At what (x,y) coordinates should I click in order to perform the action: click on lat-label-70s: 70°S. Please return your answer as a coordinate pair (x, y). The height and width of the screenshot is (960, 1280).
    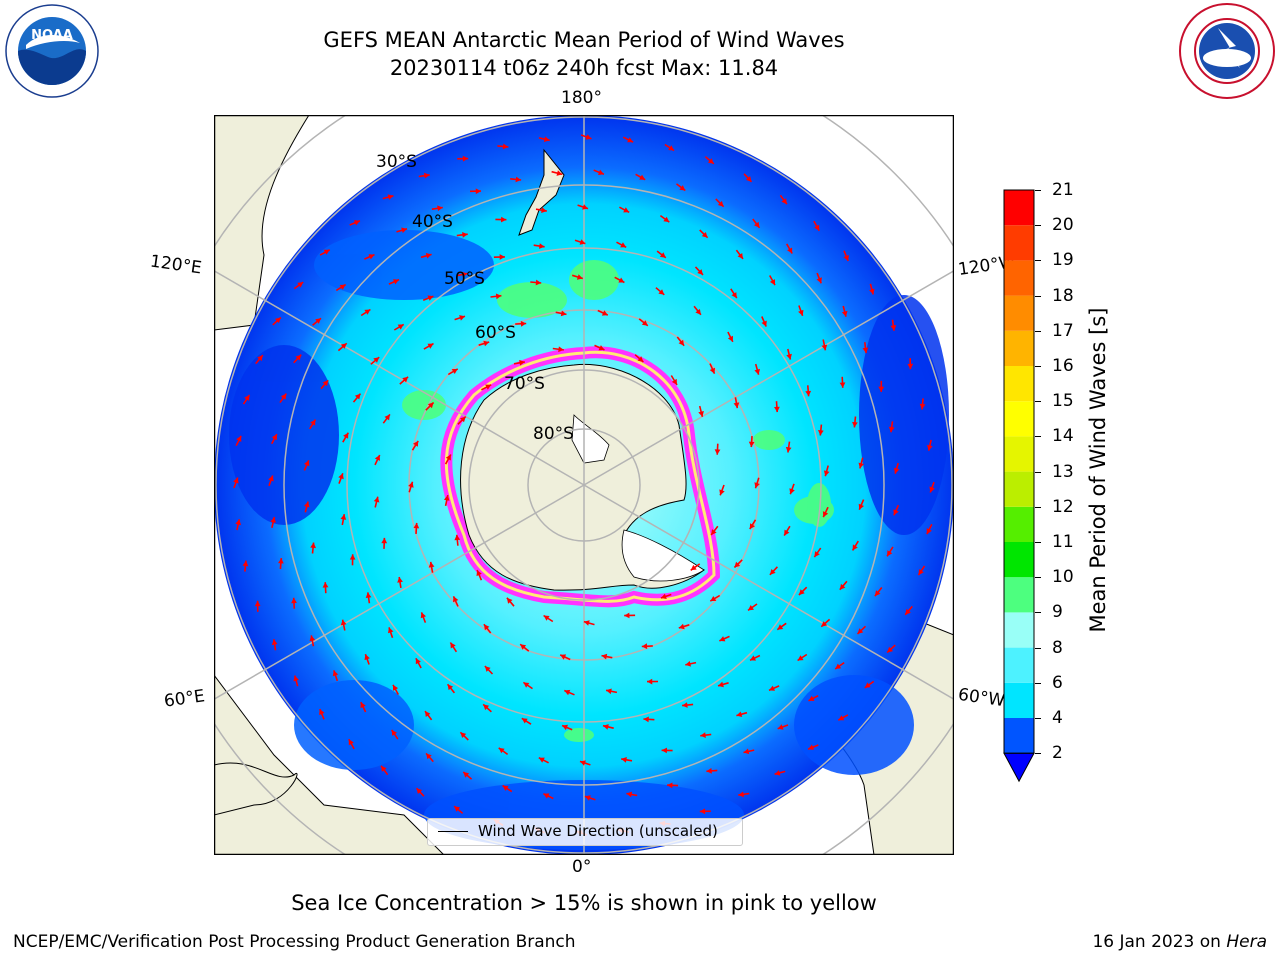
    Looking at the image, I should click on (524, 384).